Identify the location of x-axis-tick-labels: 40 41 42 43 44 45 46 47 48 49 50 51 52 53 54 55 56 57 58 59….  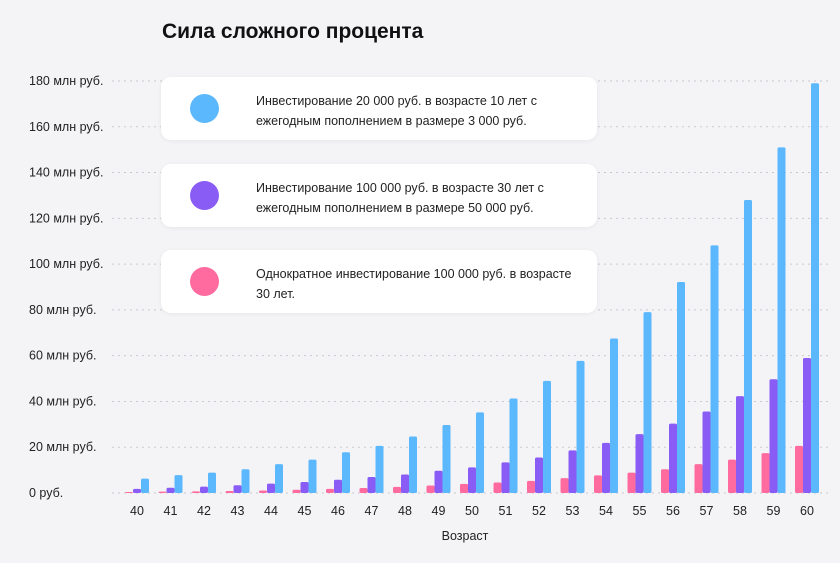
(472, 511).